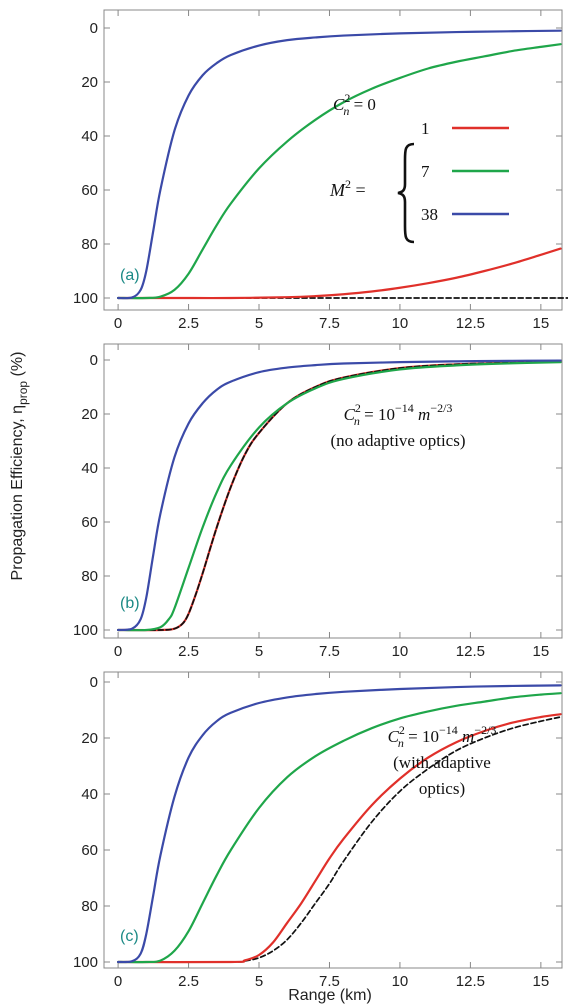 The image size is (568, 1007). I want to click on panel-tag: (a), so click(130, 275).